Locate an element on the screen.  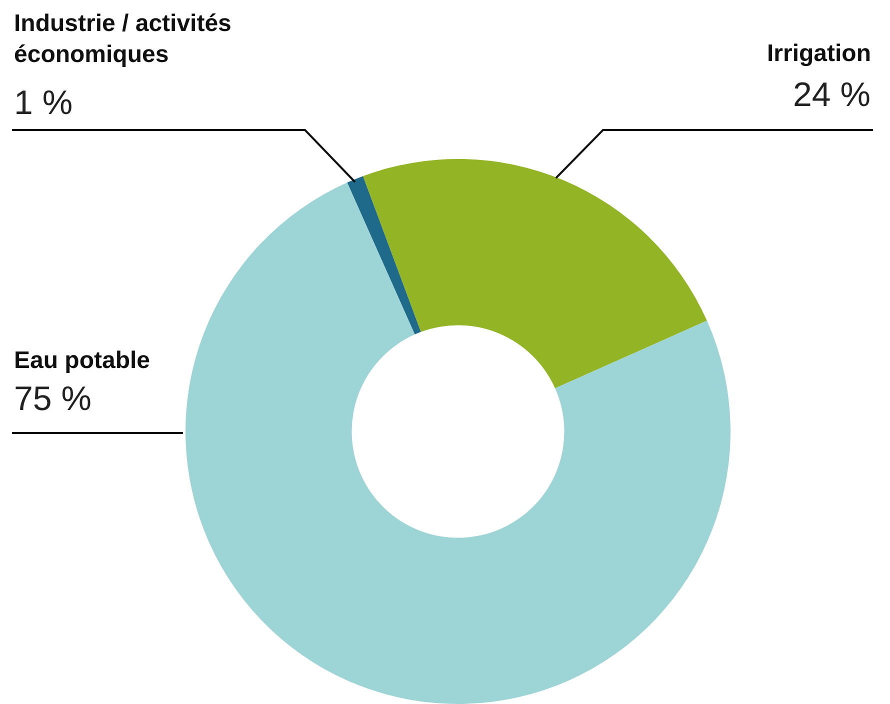
data-label: 75 % is located at coordinates (53, 399).